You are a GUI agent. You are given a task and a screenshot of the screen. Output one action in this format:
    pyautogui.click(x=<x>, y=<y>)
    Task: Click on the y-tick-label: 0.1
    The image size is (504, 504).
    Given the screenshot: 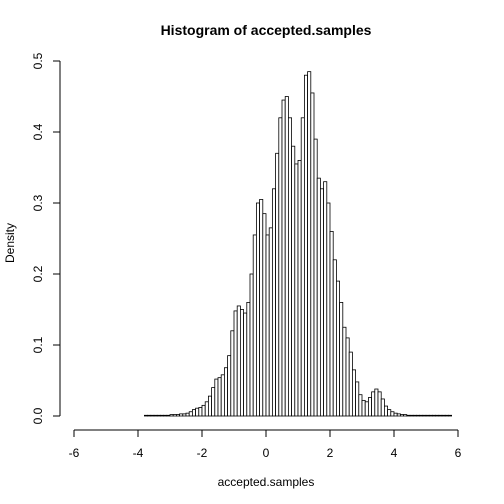 What is the action you would take?
    pyautogui.click(x=38, y=344)
    